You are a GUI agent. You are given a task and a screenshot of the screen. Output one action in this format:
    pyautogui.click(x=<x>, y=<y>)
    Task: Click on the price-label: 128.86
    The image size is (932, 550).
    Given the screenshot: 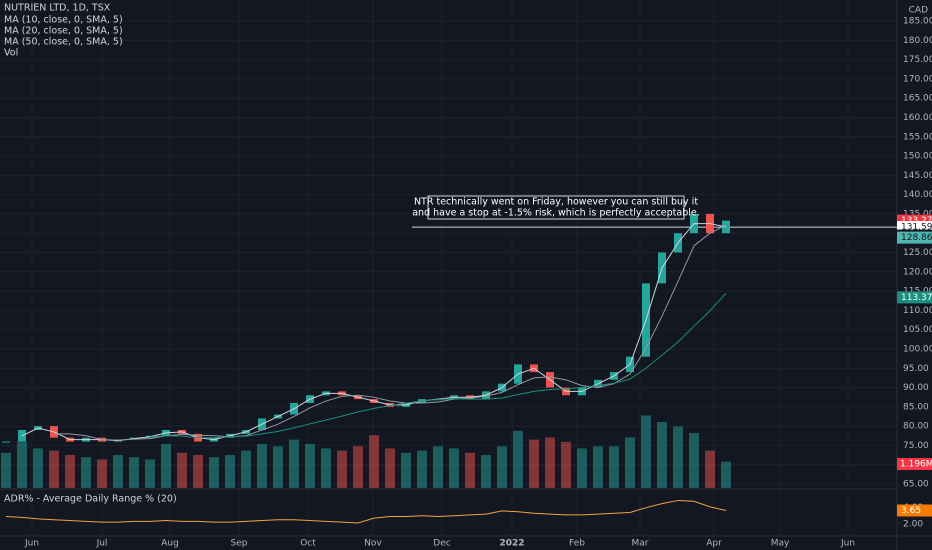 What is the action you would take?
    pyautogui.click(x=916, y=238)
    